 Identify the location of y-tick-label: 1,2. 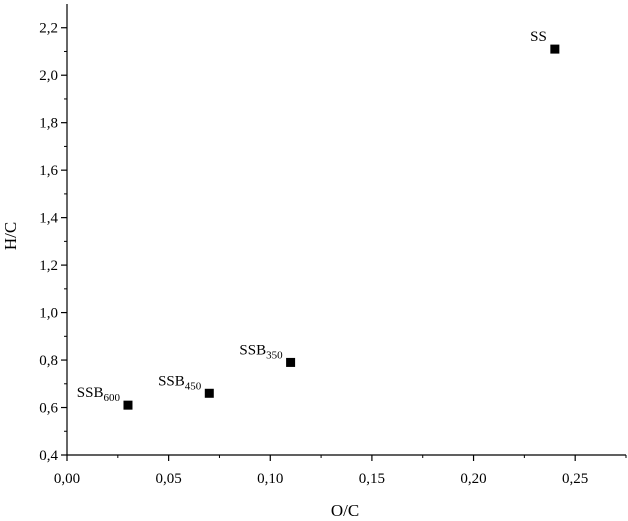
(48, 266).